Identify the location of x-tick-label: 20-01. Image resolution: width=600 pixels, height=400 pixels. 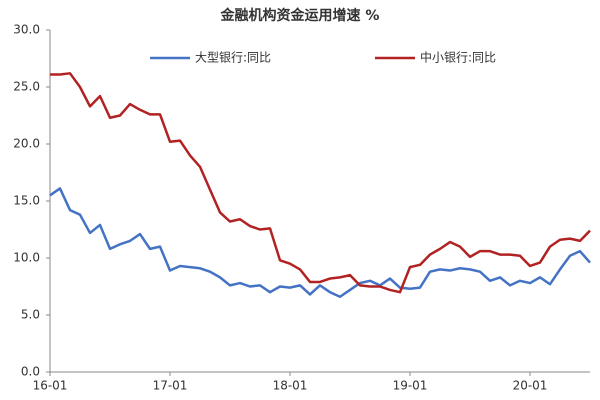
(530, 386).